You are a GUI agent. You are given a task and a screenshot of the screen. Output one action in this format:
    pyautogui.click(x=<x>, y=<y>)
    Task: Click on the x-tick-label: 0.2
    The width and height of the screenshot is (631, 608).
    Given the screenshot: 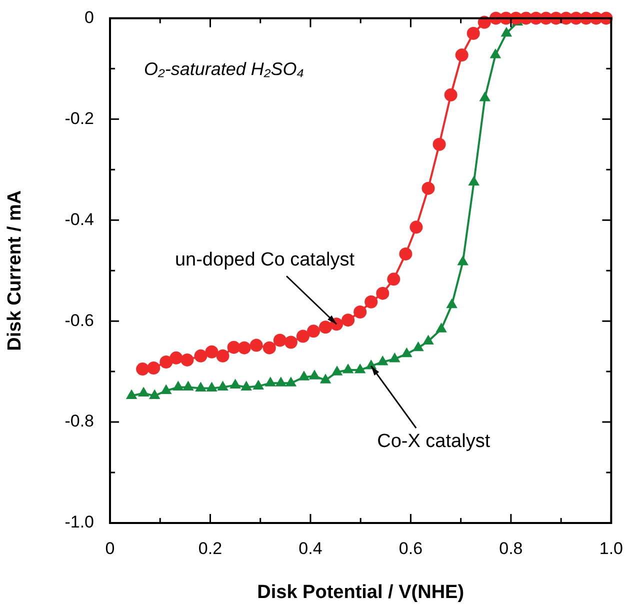 What is the action you would take?
    pyautogui.click(x=210, y=548)
    